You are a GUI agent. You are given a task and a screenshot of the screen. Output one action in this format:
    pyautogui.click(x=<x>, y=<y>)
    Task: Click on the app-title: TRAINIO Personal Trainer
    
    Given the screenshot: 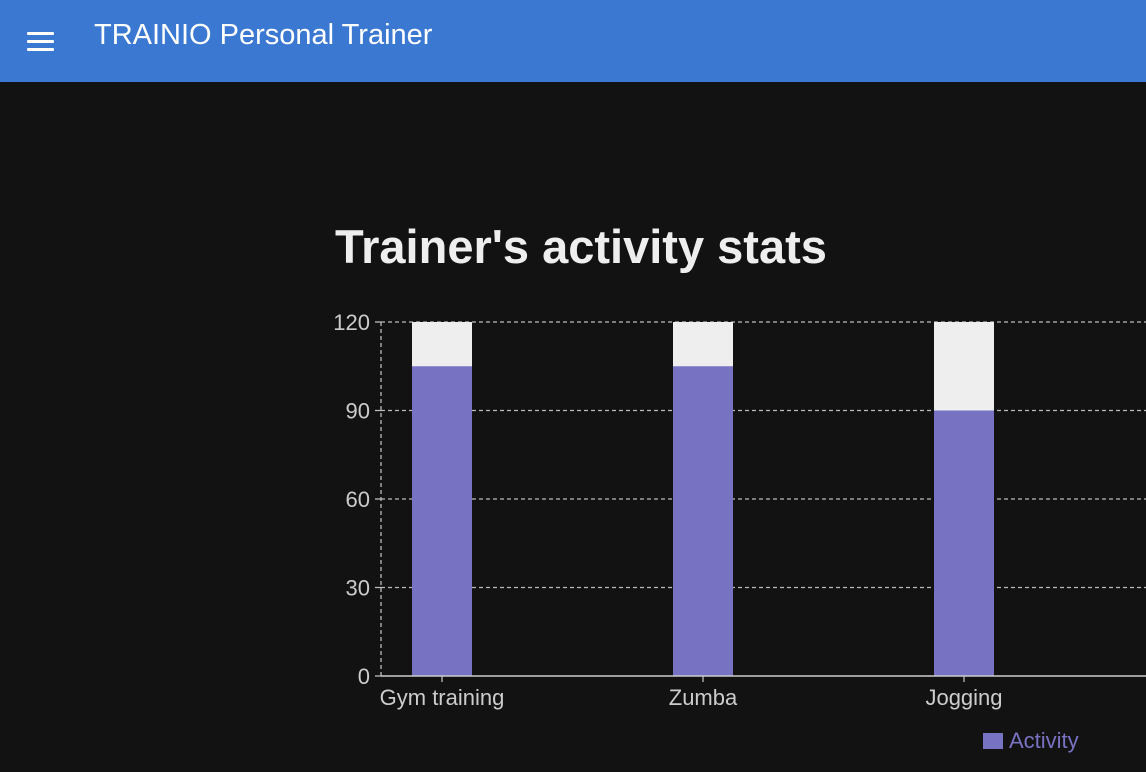 What is the action you would take?
    pyautogui.click(x=263, y=35)
    